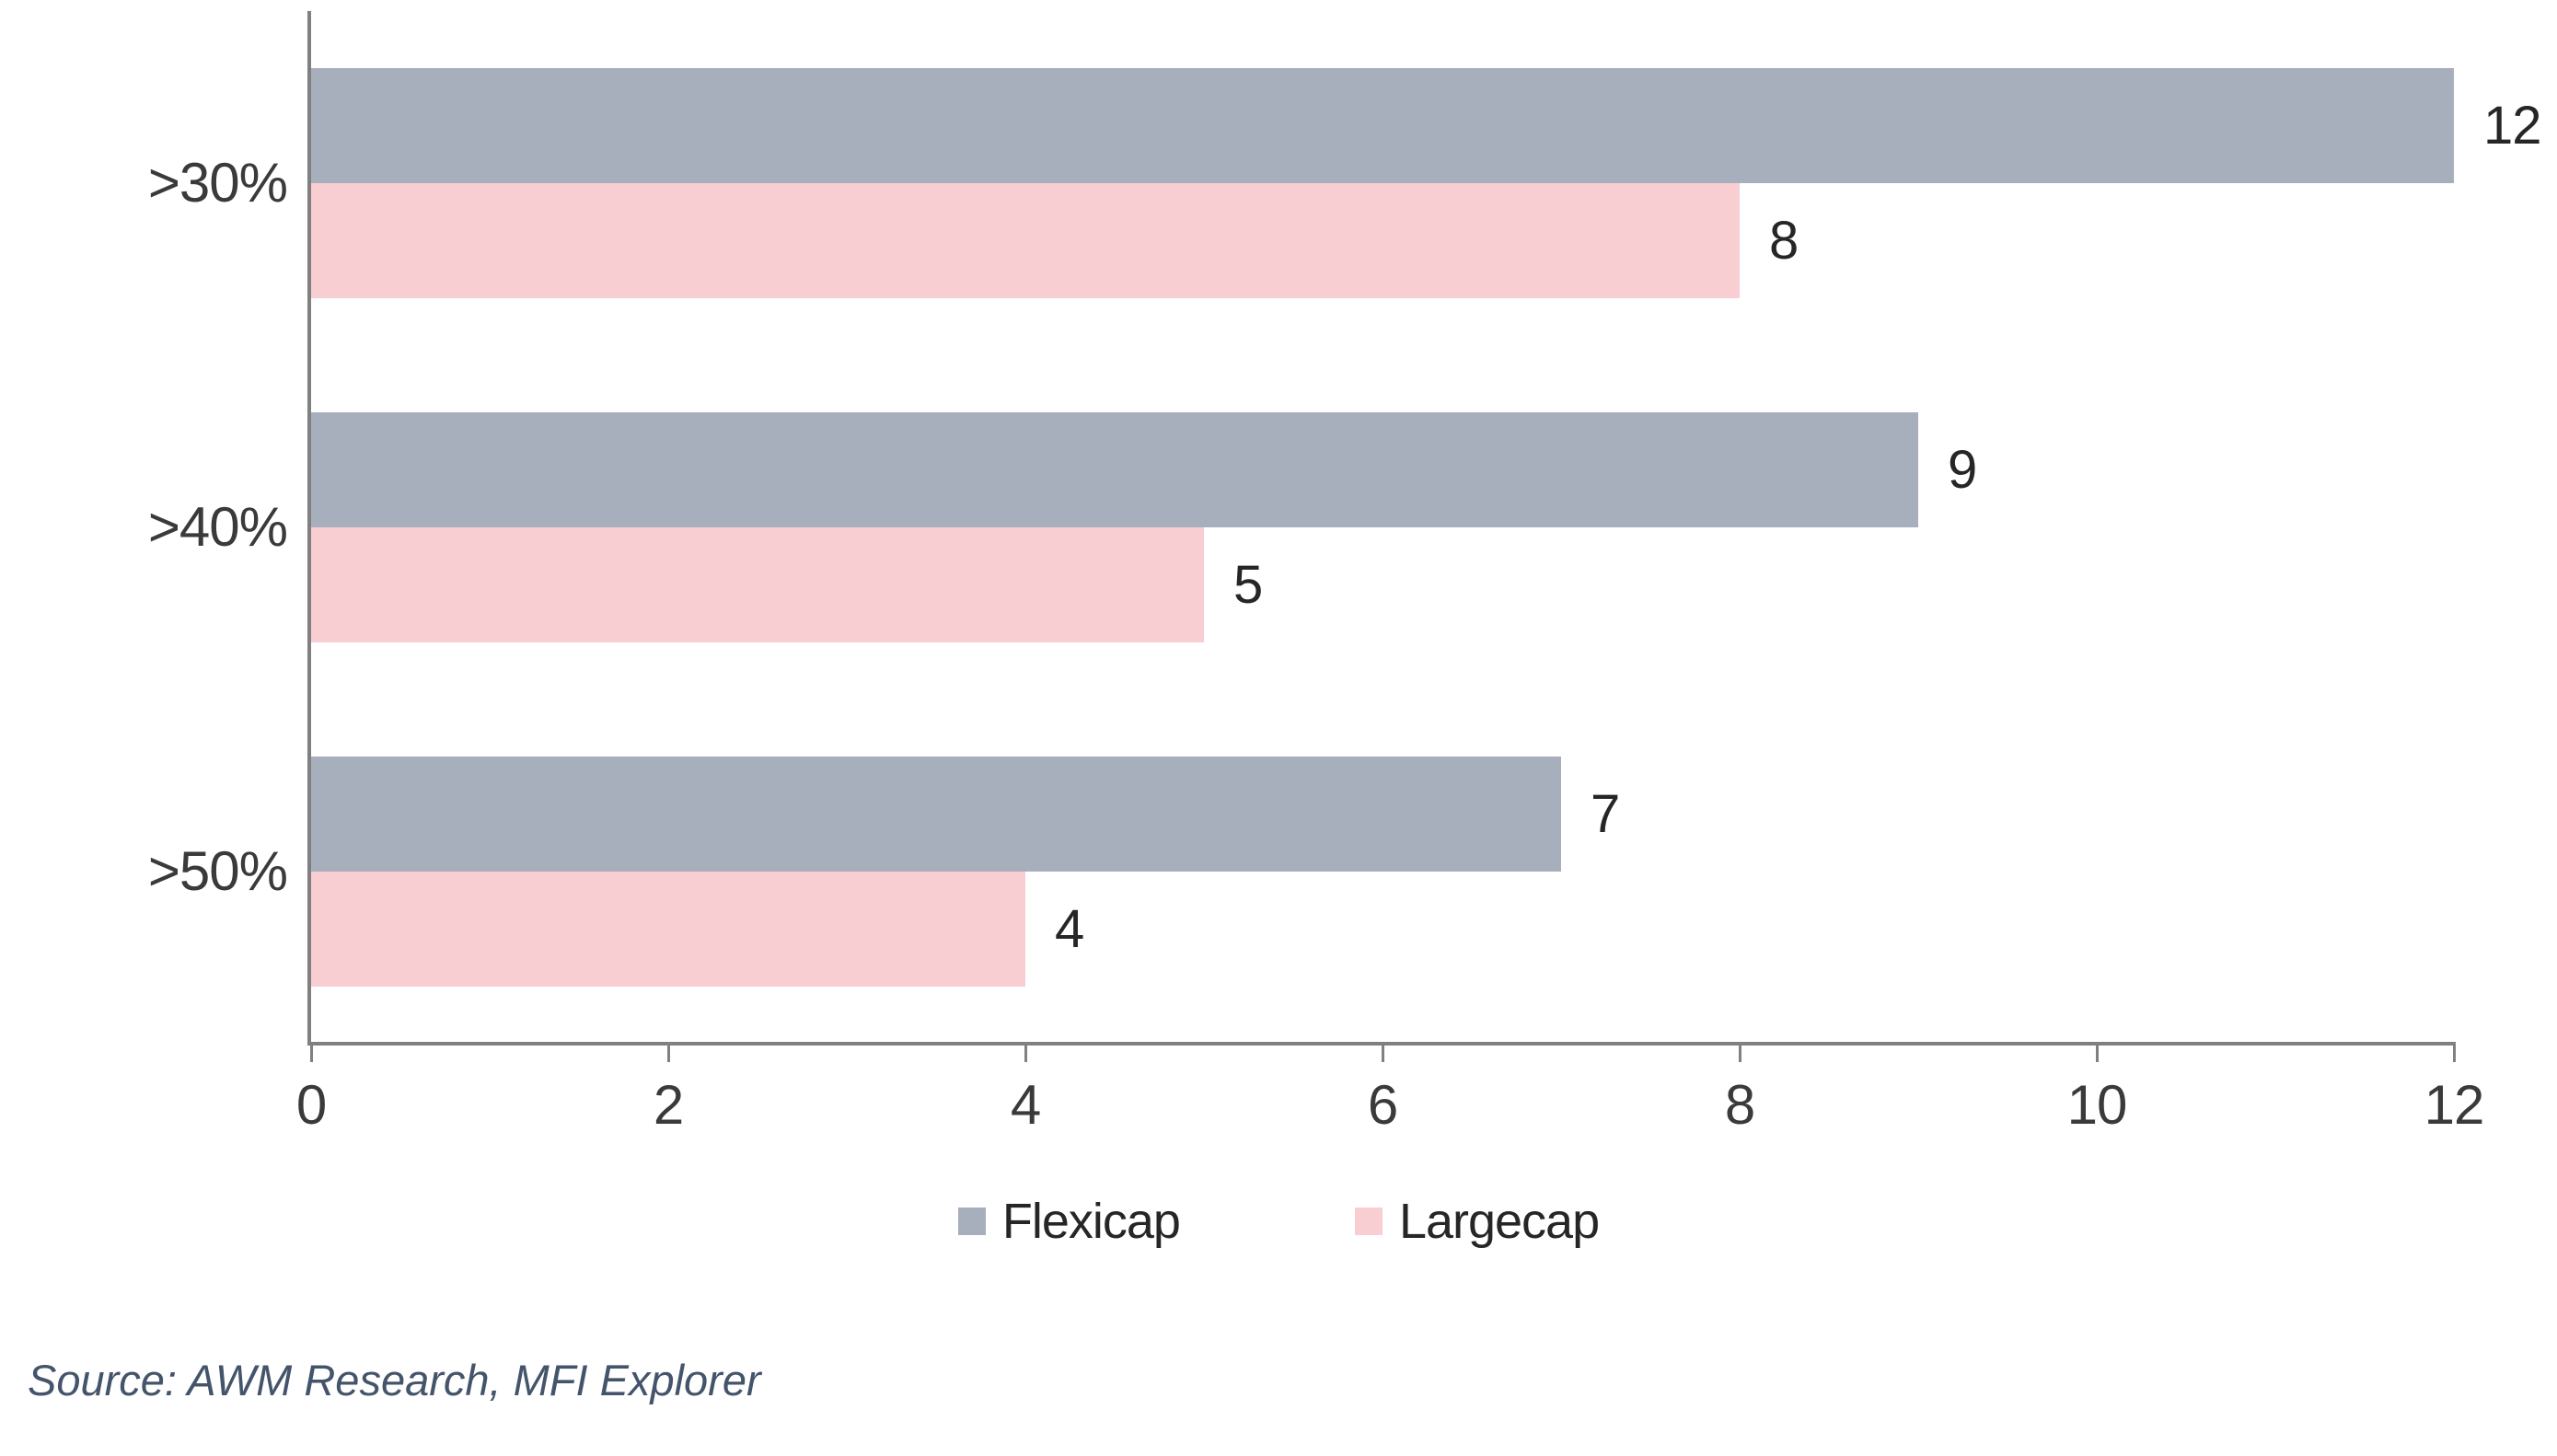 This screenshot has height=1456, width=2557. Describe the element at coordinates (217, 871) in the screenshot. I see `category-label: >50%` at that location.